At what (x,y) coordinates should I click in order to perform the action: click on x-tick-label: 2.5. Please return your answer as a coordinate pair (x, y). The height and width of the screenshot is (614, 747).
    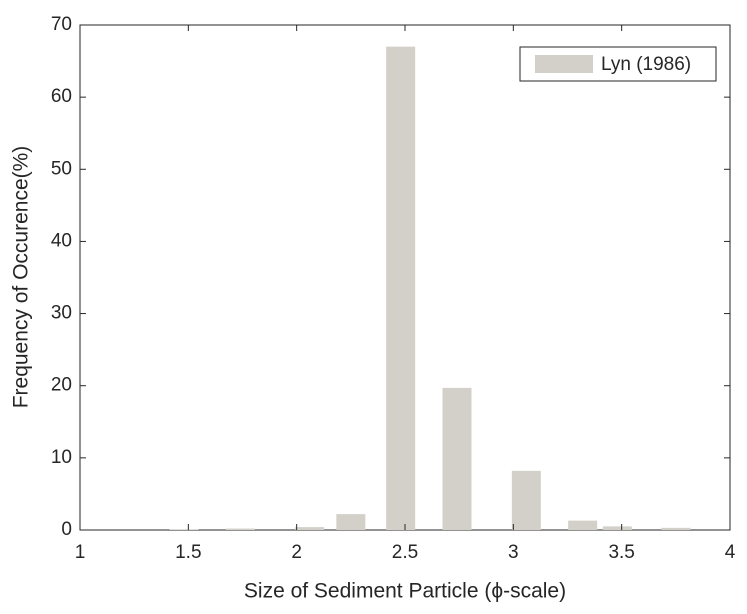
    Looking at the image, I should click on (405, 552).